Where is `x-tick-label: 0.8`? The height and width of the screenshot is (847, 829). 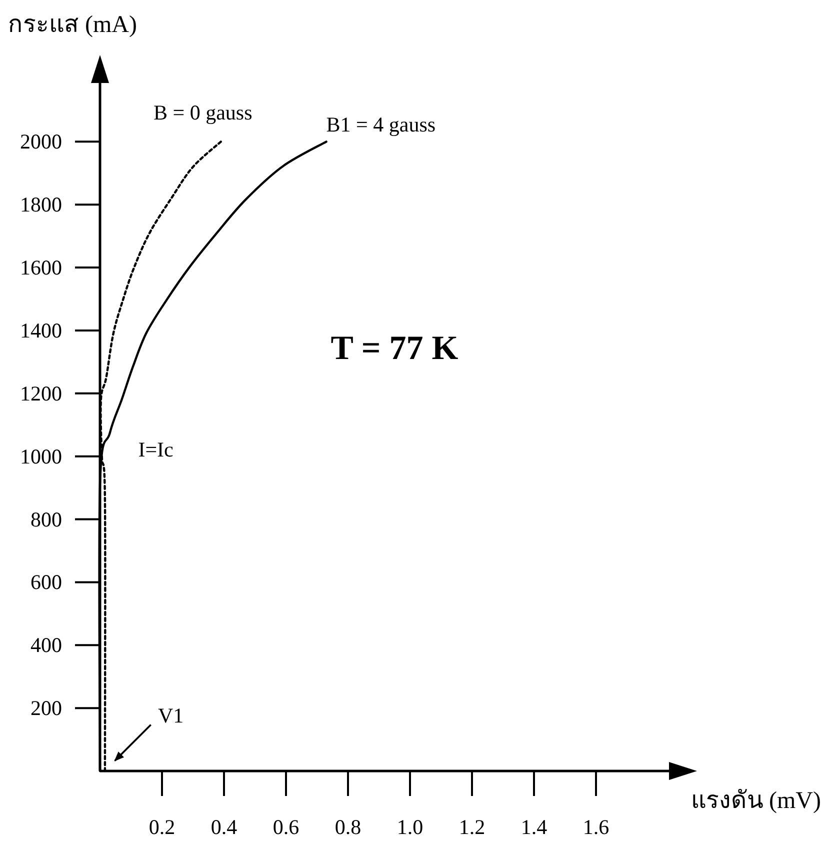 x-tick-label: 0.8 is located at coordinates (348, 827).